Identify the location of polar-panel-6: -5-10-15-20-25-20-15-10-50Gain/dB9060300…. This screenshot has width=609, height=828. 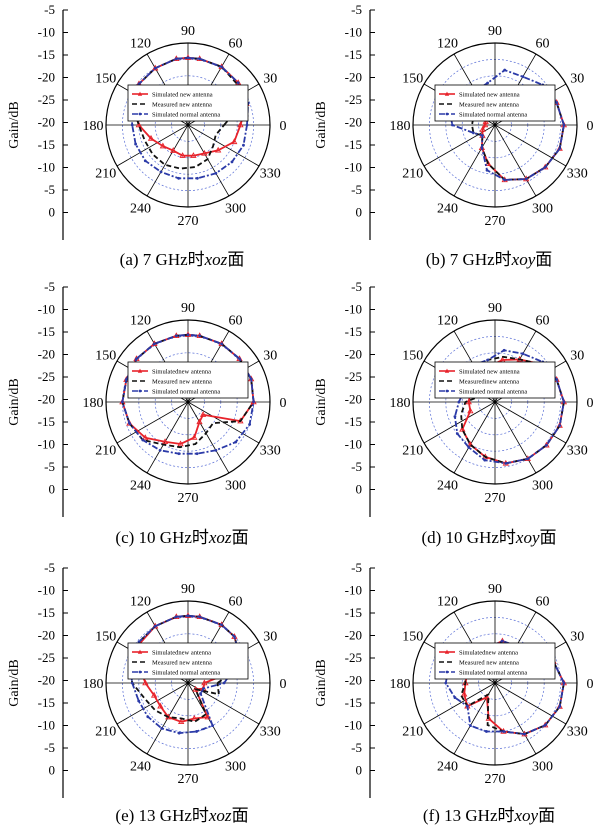
(454, 692).